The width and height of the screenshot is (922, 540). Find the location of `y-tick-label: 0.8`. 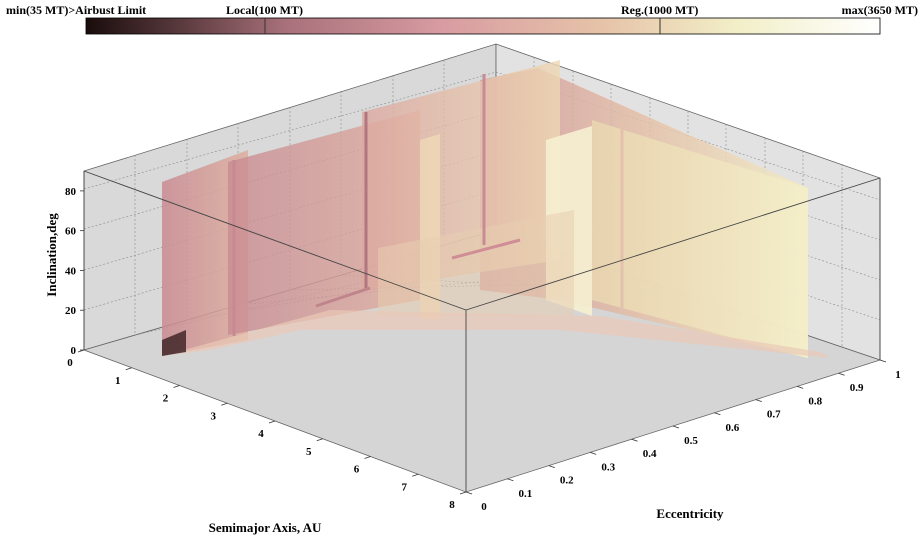

y-tick-label: 0.8 is located at coordinates (815, 401).